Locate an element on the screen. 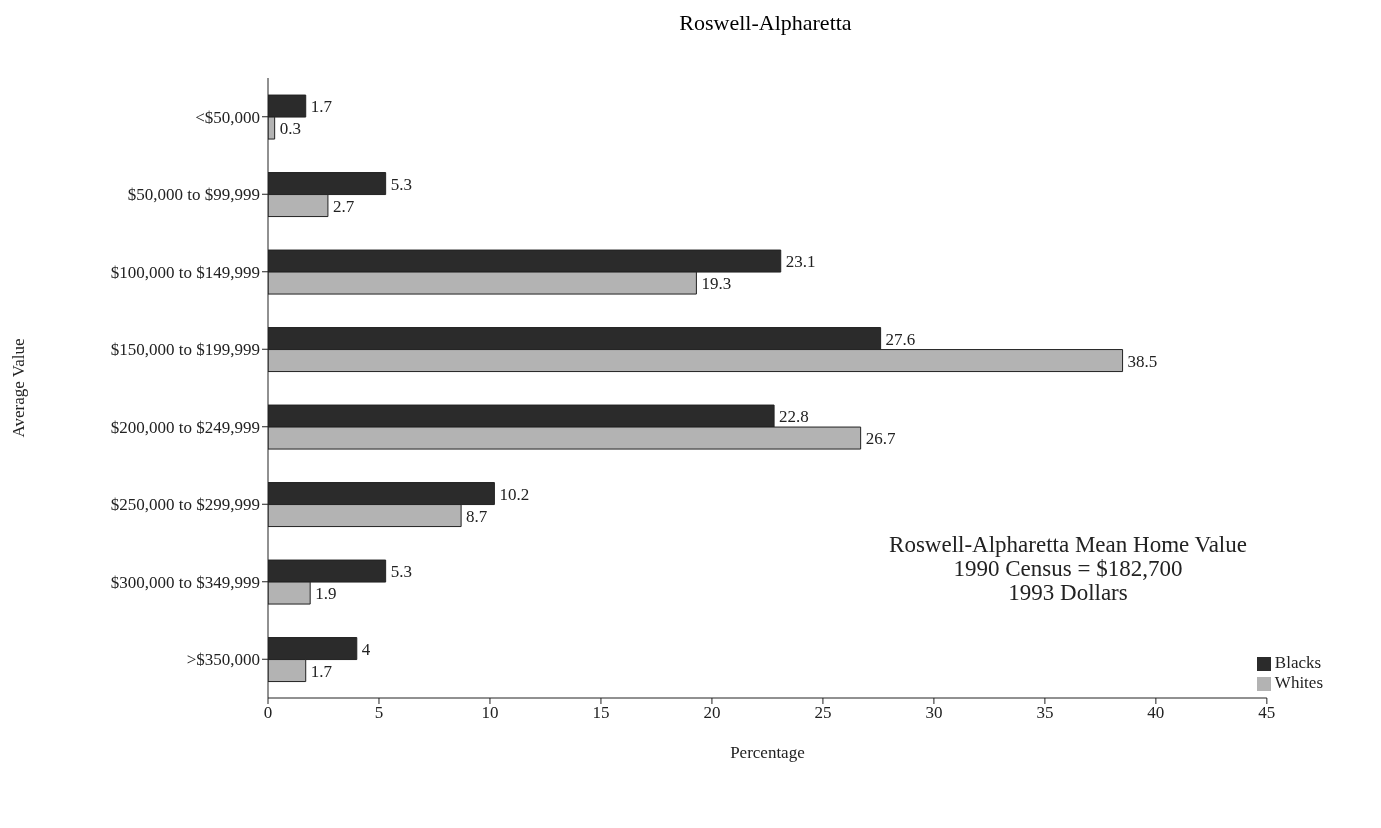  x-tick-label: 15 is located at coordinates (601, 713).